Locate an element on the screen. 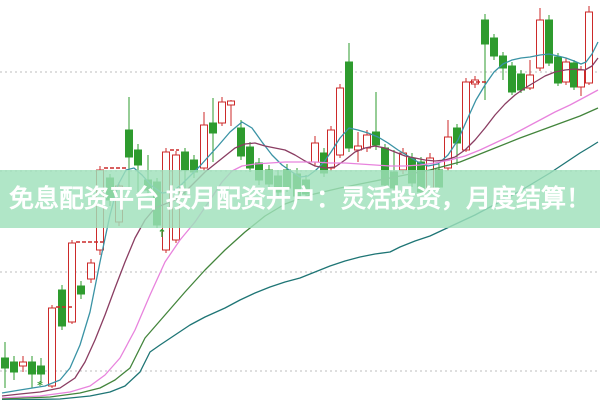  promo-banner: 免息配资平台 按月配资开户：灵活投资，月度结算！ is located at coordinates (300, 199).